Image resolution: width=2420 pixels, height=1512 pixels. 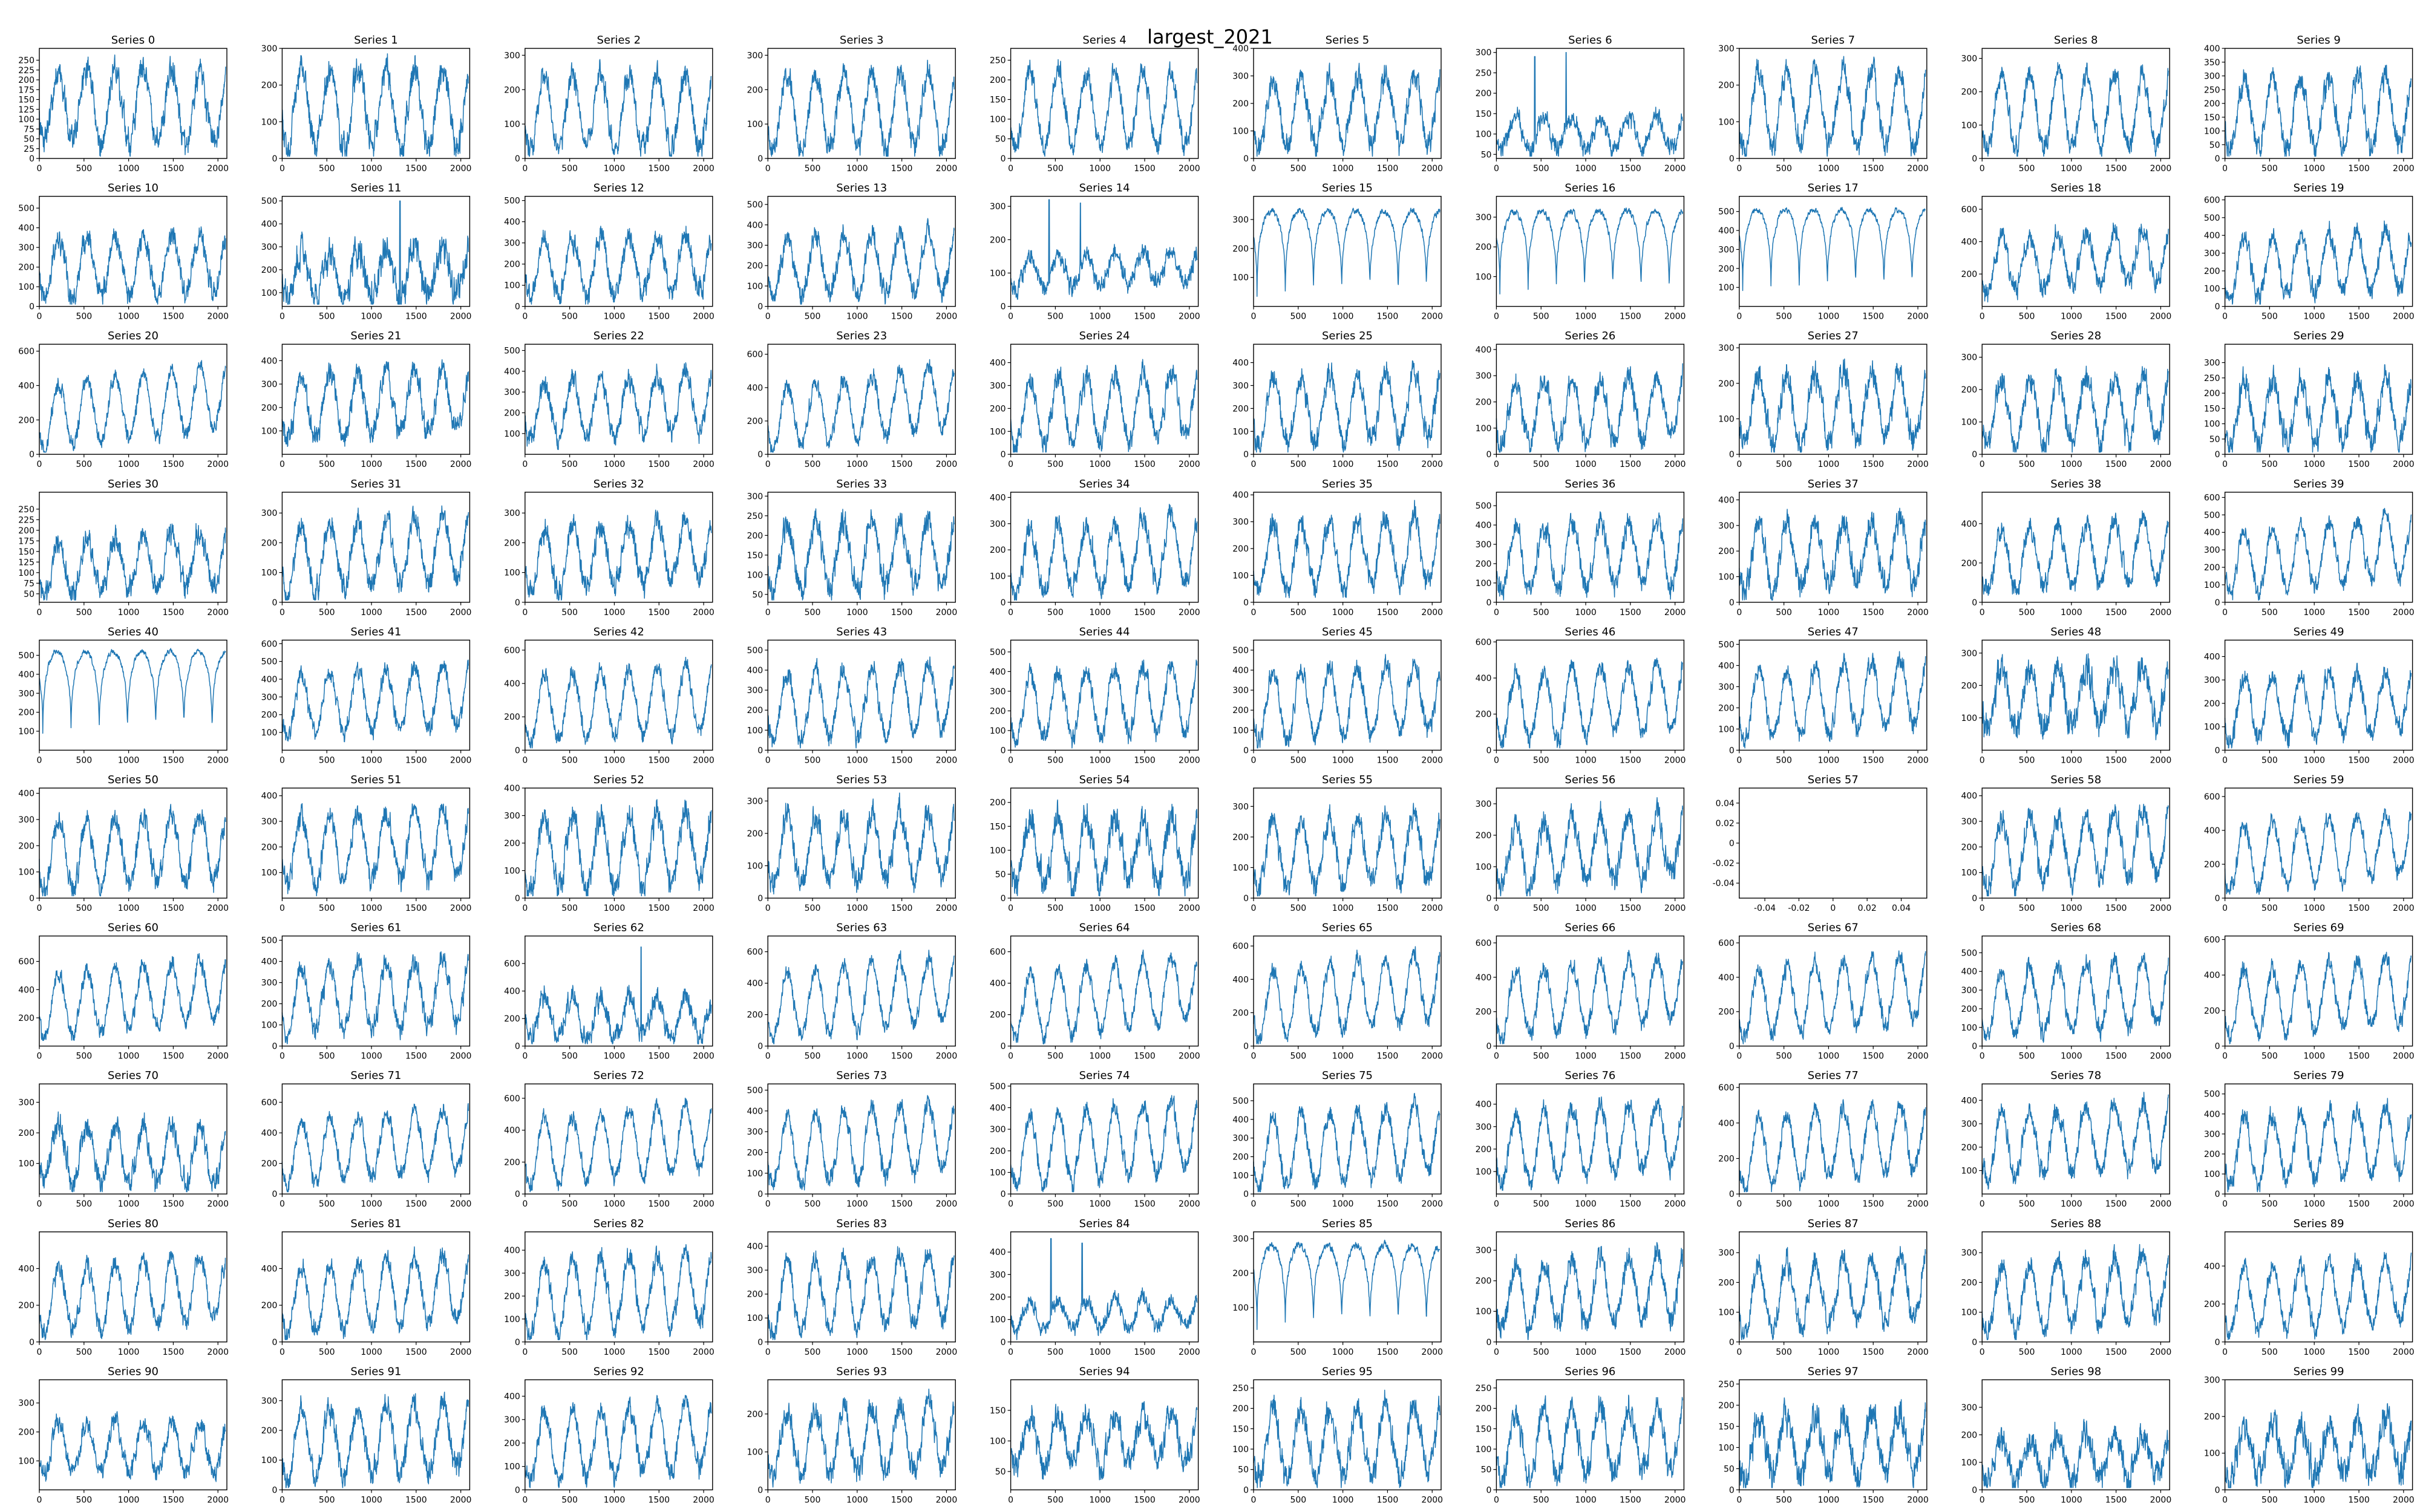 I want to click on panel-title: Series 36, so click(x=1590, y=484).